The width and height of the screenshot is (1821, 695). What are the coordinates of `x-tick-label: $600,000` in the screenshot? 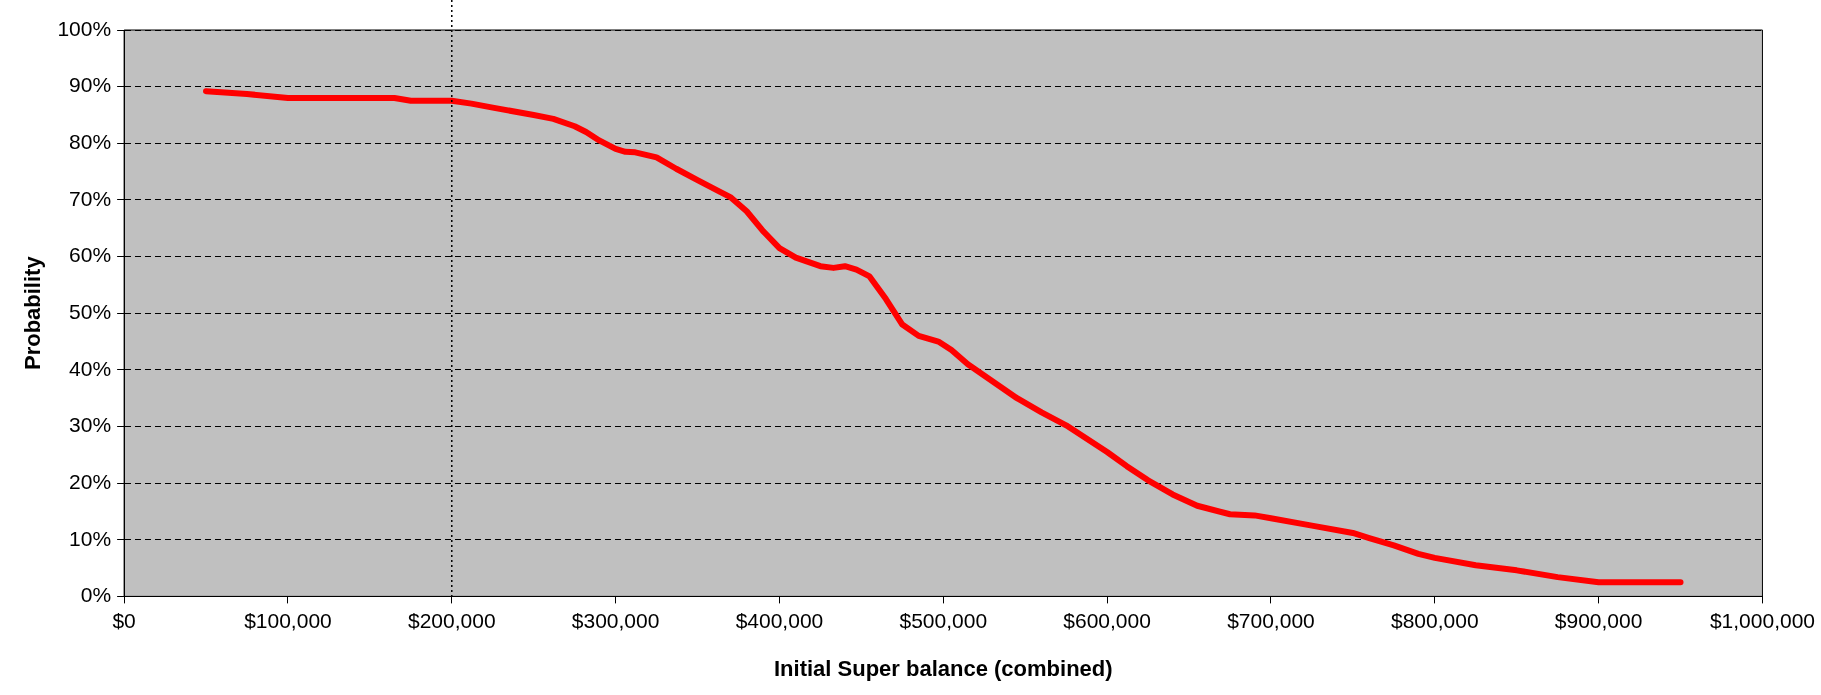 It's located at (1107, 620).